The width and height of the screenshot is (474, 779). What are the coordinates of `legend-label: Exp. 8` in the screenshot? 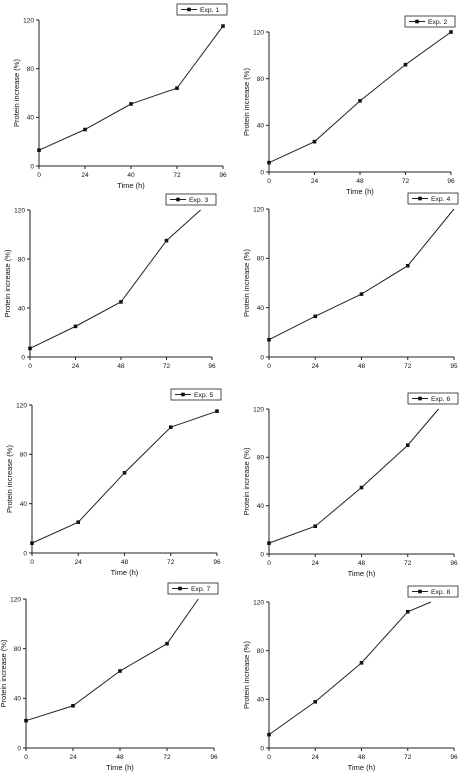 It's located at (440, 592).